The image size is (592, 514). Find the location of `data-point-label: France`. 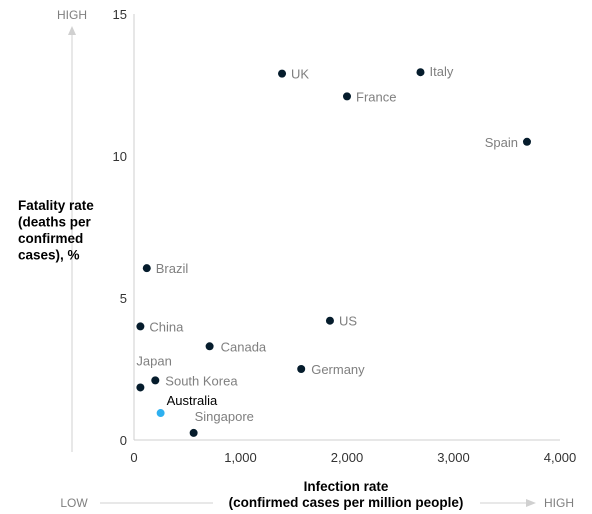

data-point-label: France is located at coordinates (376, 96).